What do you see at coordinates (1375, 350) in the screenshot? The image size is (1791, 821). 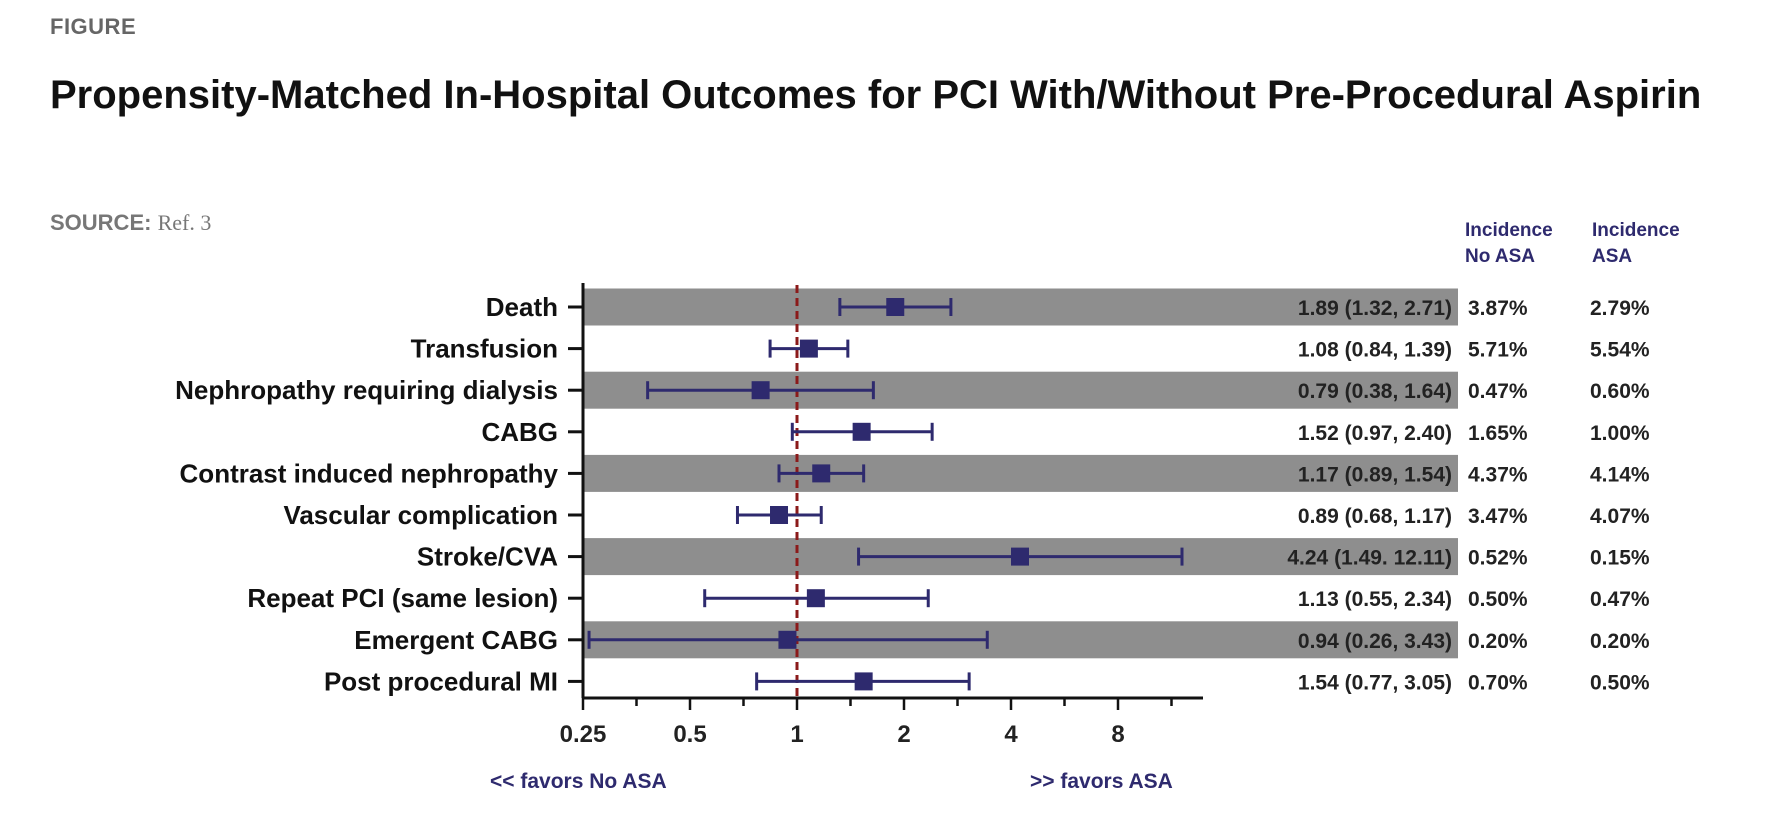 I see `odds-ratio-text: 1.08 (0.84, 1.39)` at bounding box center [1375, 350].